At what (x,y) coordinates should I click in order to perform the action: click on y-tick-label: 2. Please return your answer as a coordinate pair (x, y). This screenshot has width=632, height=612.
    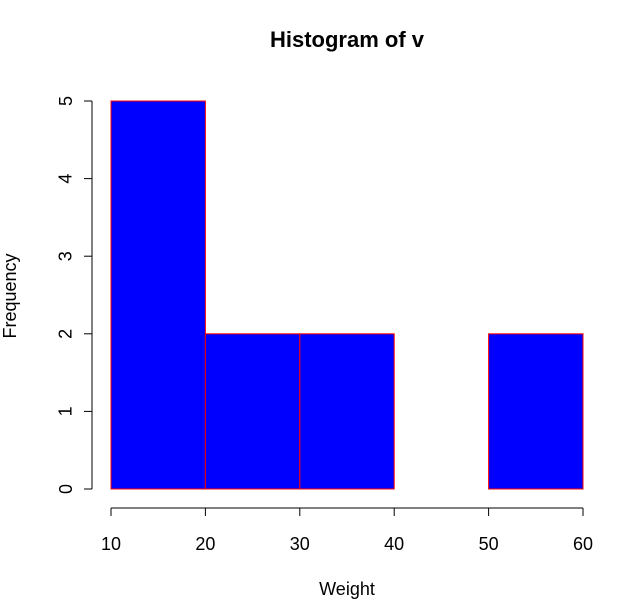
    Looking at the image, I should click on (66, 334).